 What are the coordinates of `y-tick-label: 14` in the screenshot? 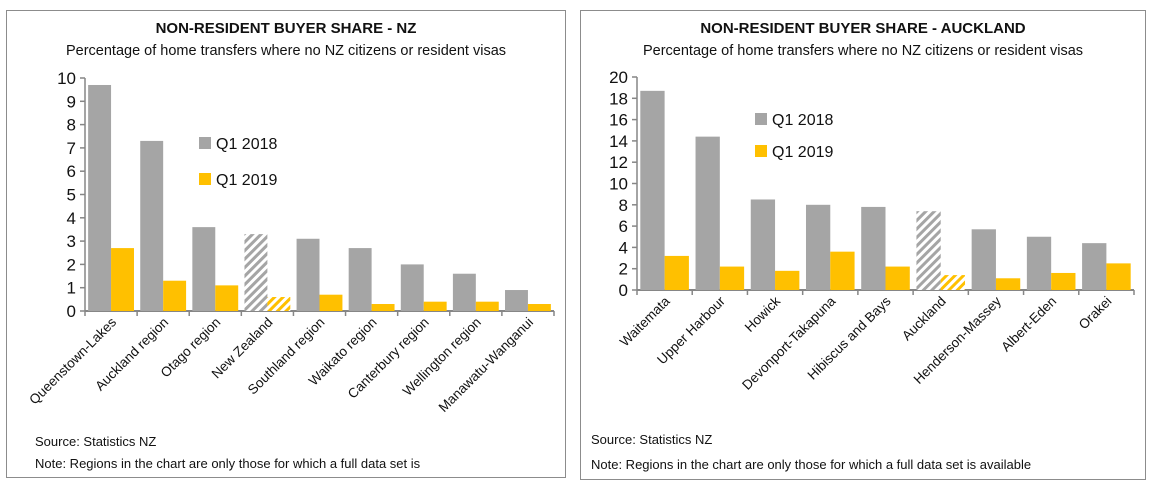 It's located at (618, 141).